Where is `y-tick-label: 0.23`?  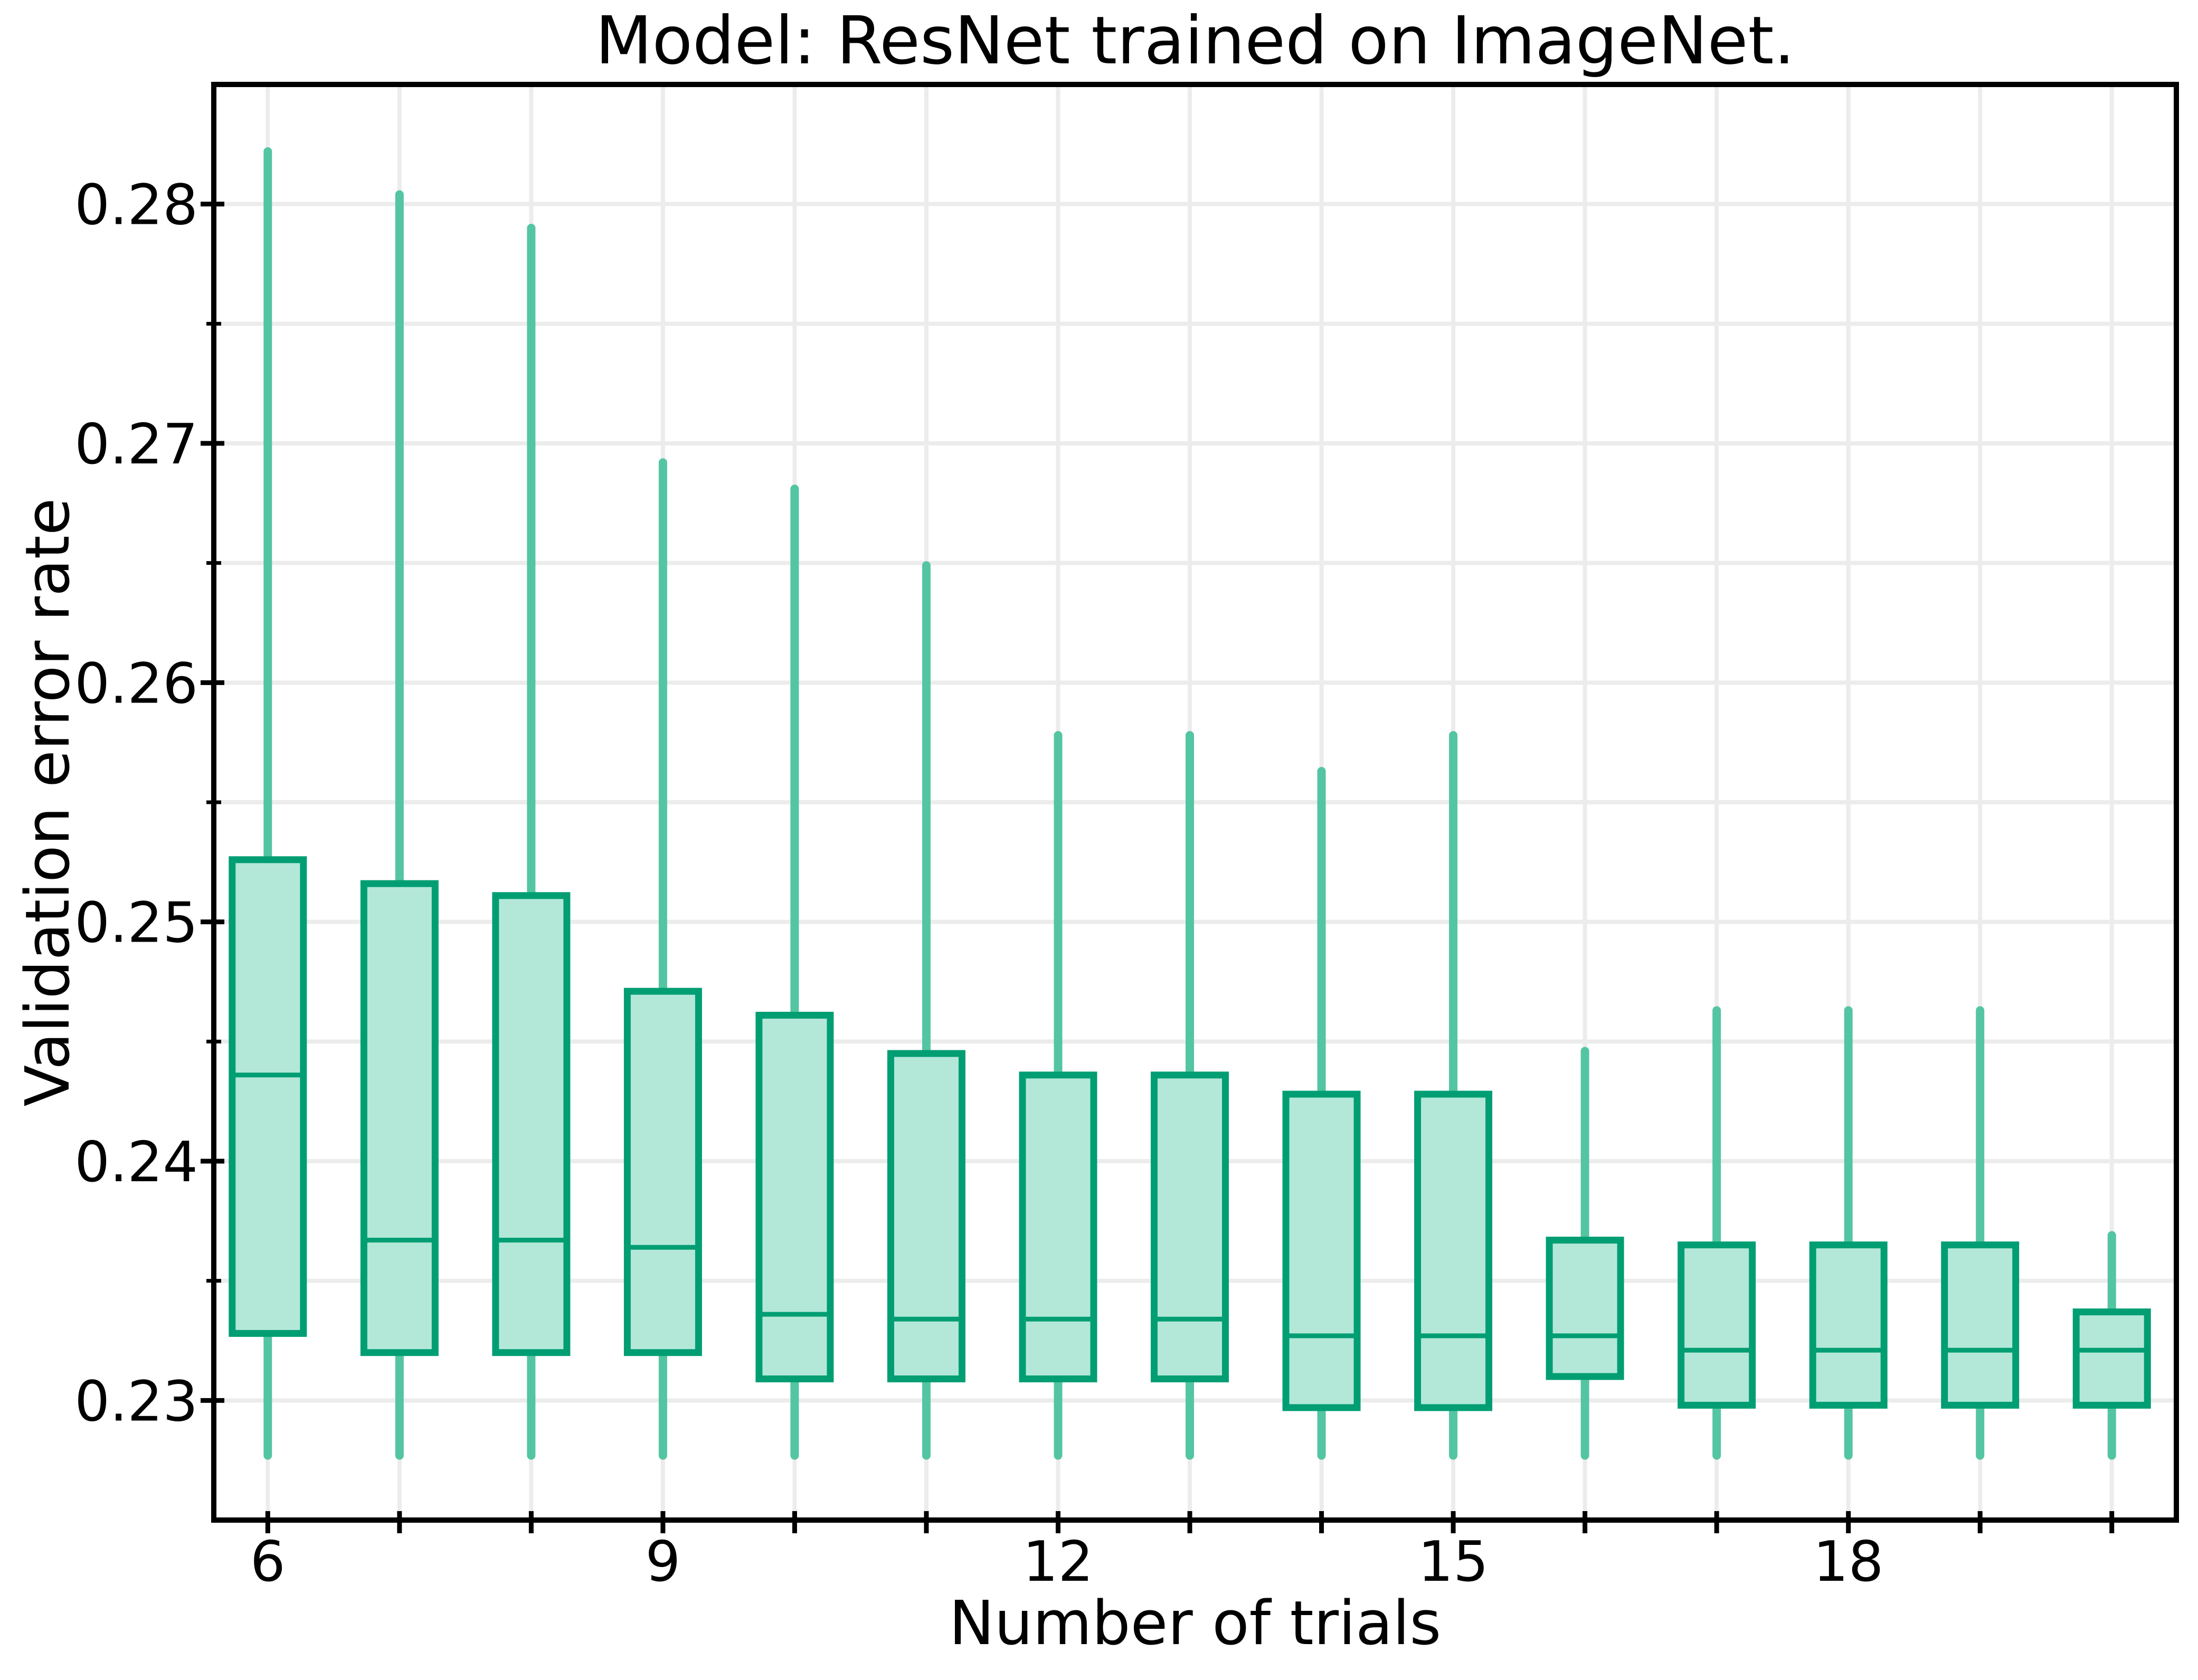 y-tick-label: 0.23 is located at coordinates (136, 1401).